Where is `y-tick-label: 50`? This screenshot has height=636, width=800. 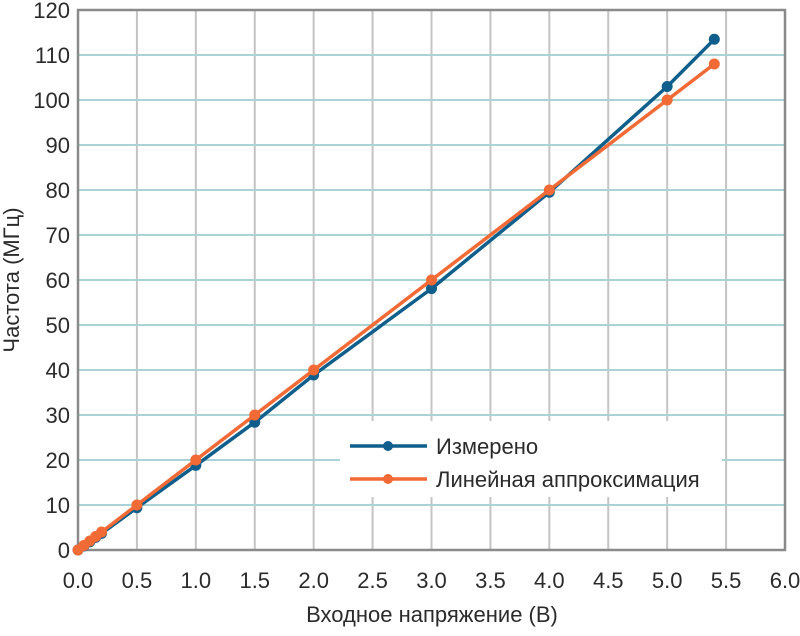 y-tick-label: 50 is located at coordinates (58, 325).